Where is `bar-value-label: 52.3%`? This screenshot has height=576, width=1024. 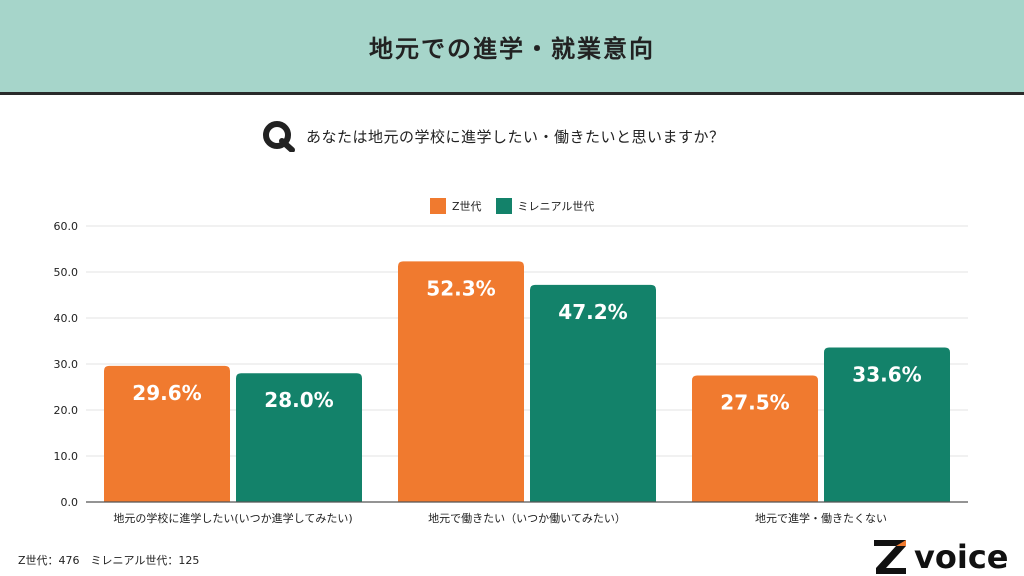 bar-value-label: 52.3% is located at coordinates (460, 288).